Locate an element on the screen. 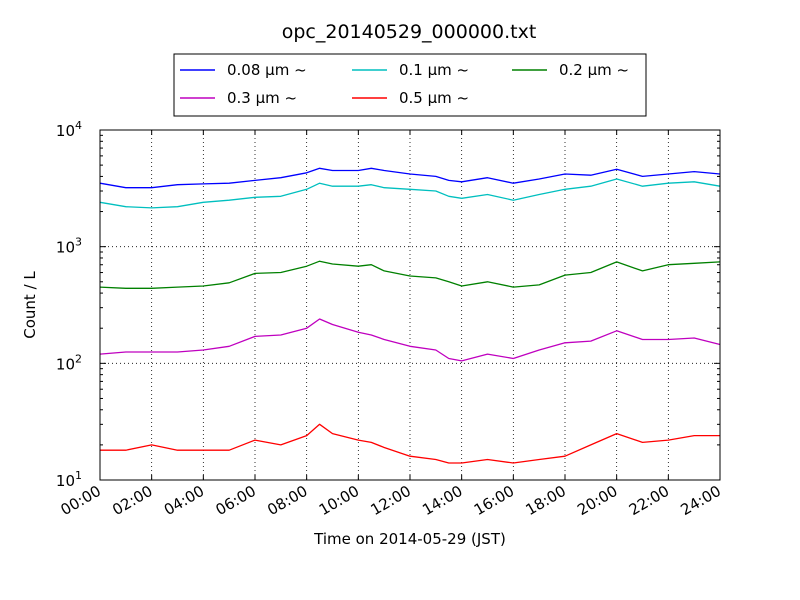  legend-box is located at coordinates (410, 85).